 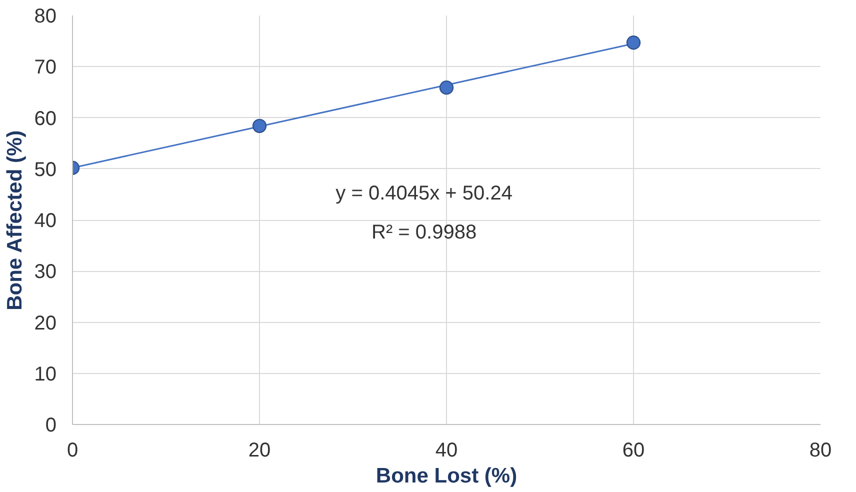 What do you see at coordinates (424, 193) in the screenshot?
I see `annotation: y = 0.4045x + 50.24` at bounding box center [424, 193].